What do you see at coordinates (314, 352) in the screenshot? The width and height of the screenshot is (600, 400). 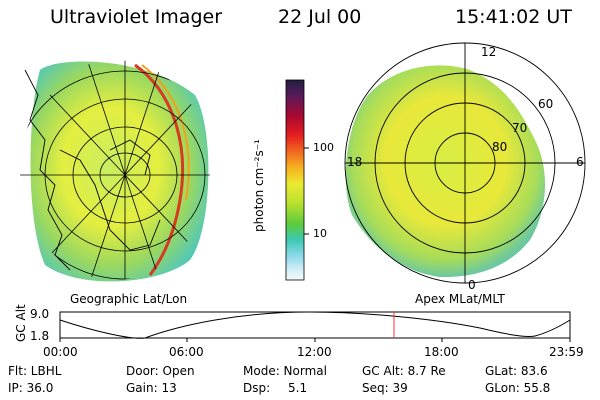 I see `xtick-1200: 12:00` at bounding box center [314, 352].